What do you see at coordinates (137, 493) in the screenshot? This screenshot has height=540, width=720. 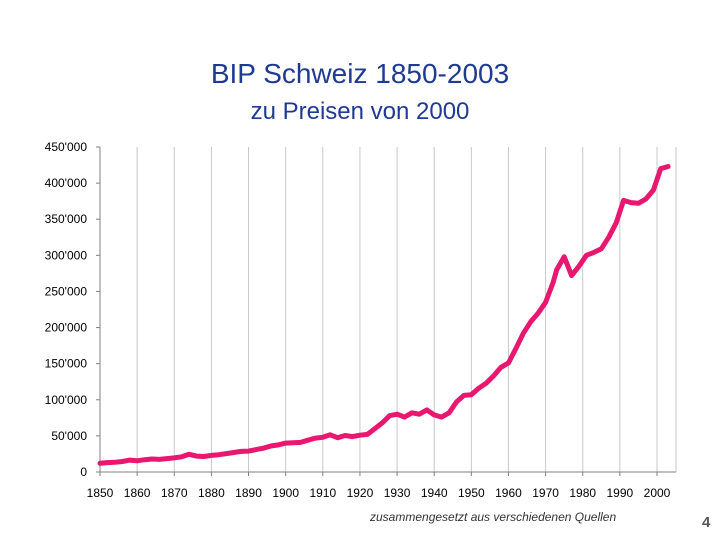 I see `x-tick-label: 1860` at bounding box center [137, 493].